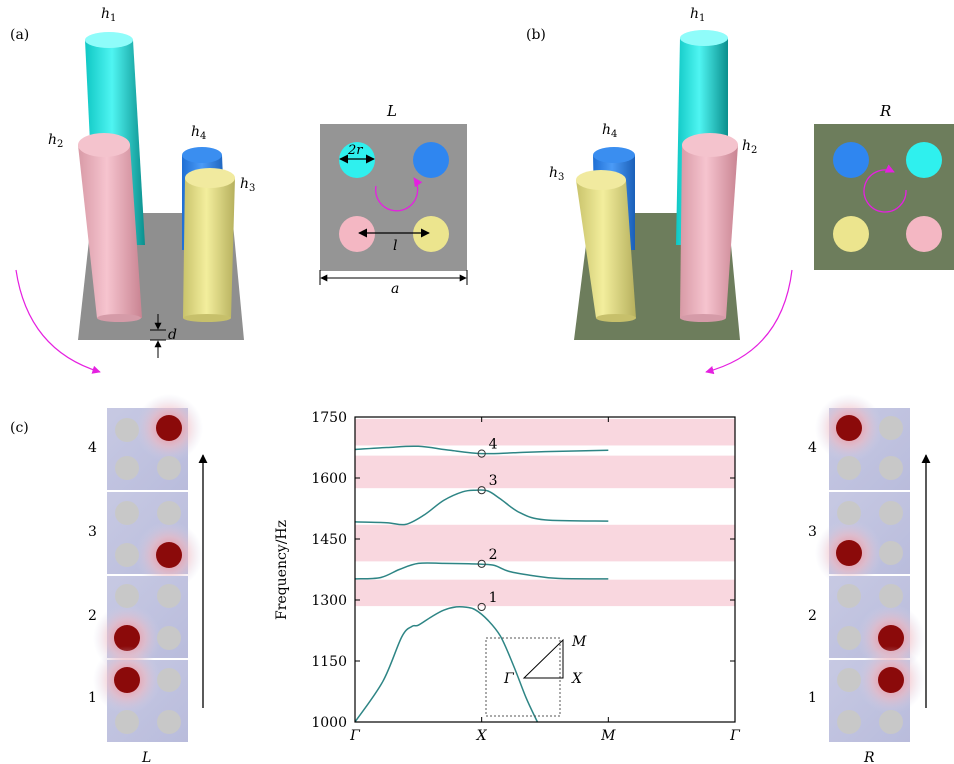 The width and height of the screenshot is (954, 764). What do you see at coordinates (609, 131) in the screenshot?
I see `label-h4-right: h4` at bounding box center [609, 131].